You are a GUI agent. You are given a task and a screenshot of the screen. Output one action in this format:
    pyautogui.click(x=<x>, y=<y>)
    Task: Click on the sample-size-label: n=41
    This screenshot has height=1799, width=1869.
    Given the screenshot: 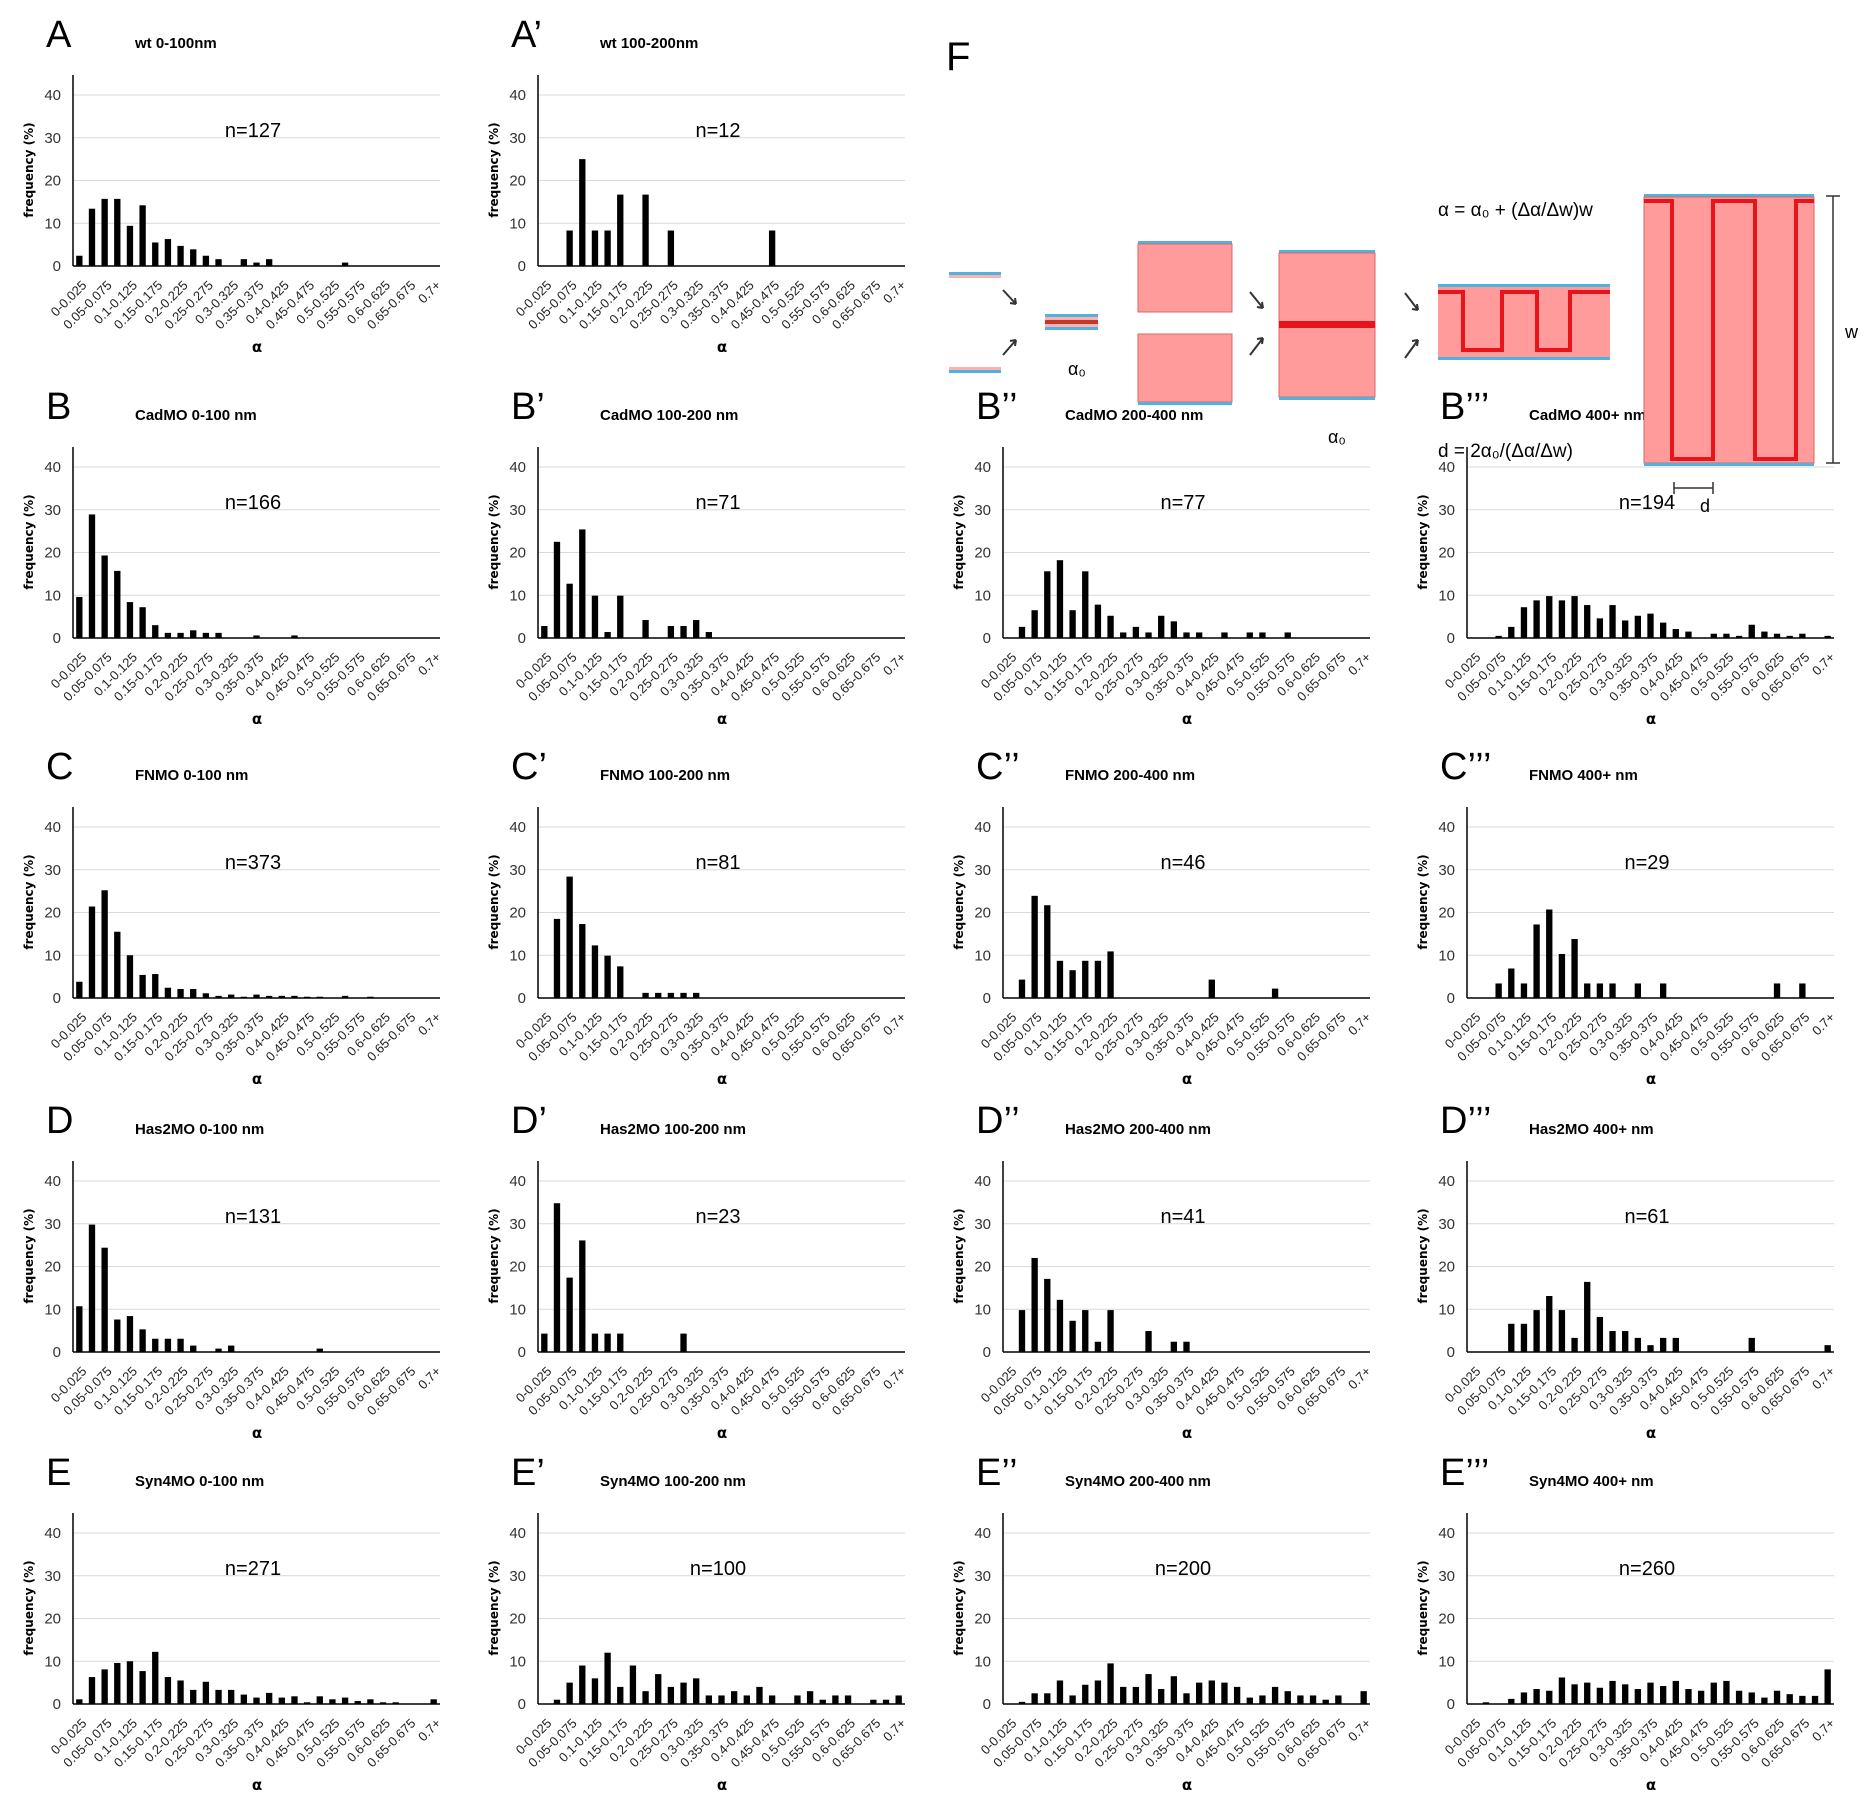 What is the action you would take?
    pyautogui.click(x=1182, y=1217)
    